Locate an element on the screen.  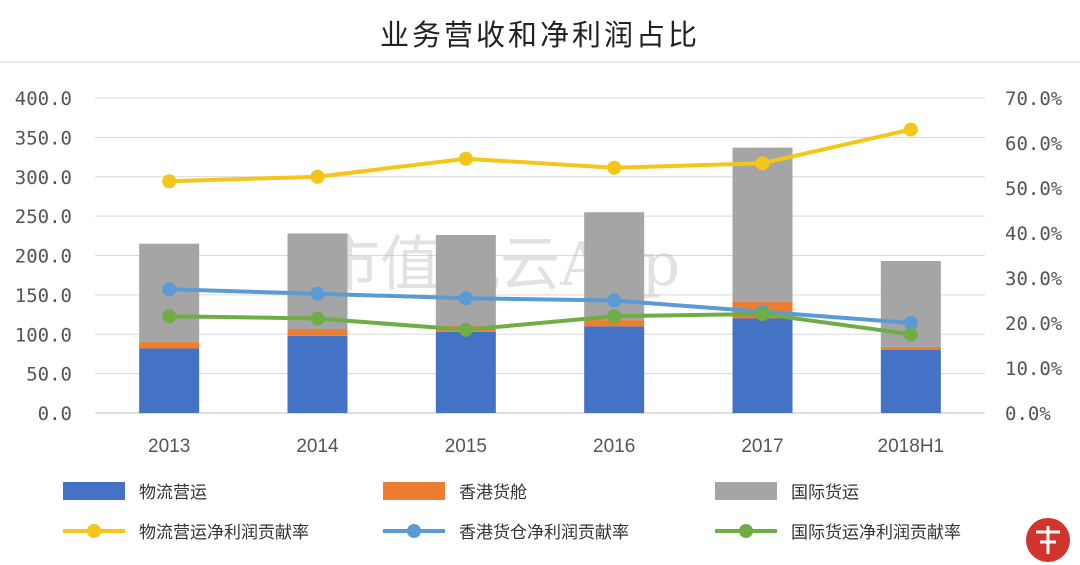
legend-label: 物流营运净利润贡献率 is located at coordinates (224, 533).